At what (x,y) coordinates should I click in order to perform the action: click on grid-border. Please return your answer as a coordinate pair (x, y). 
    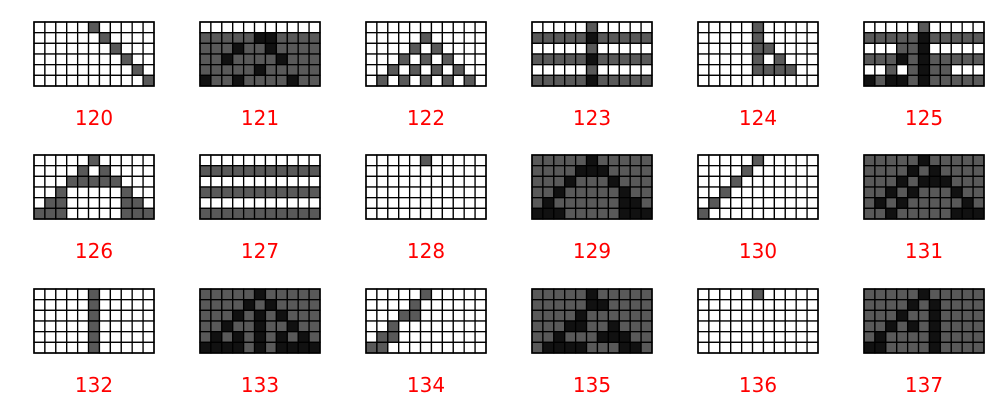
    Looking at the image, I should click on (924, 187).